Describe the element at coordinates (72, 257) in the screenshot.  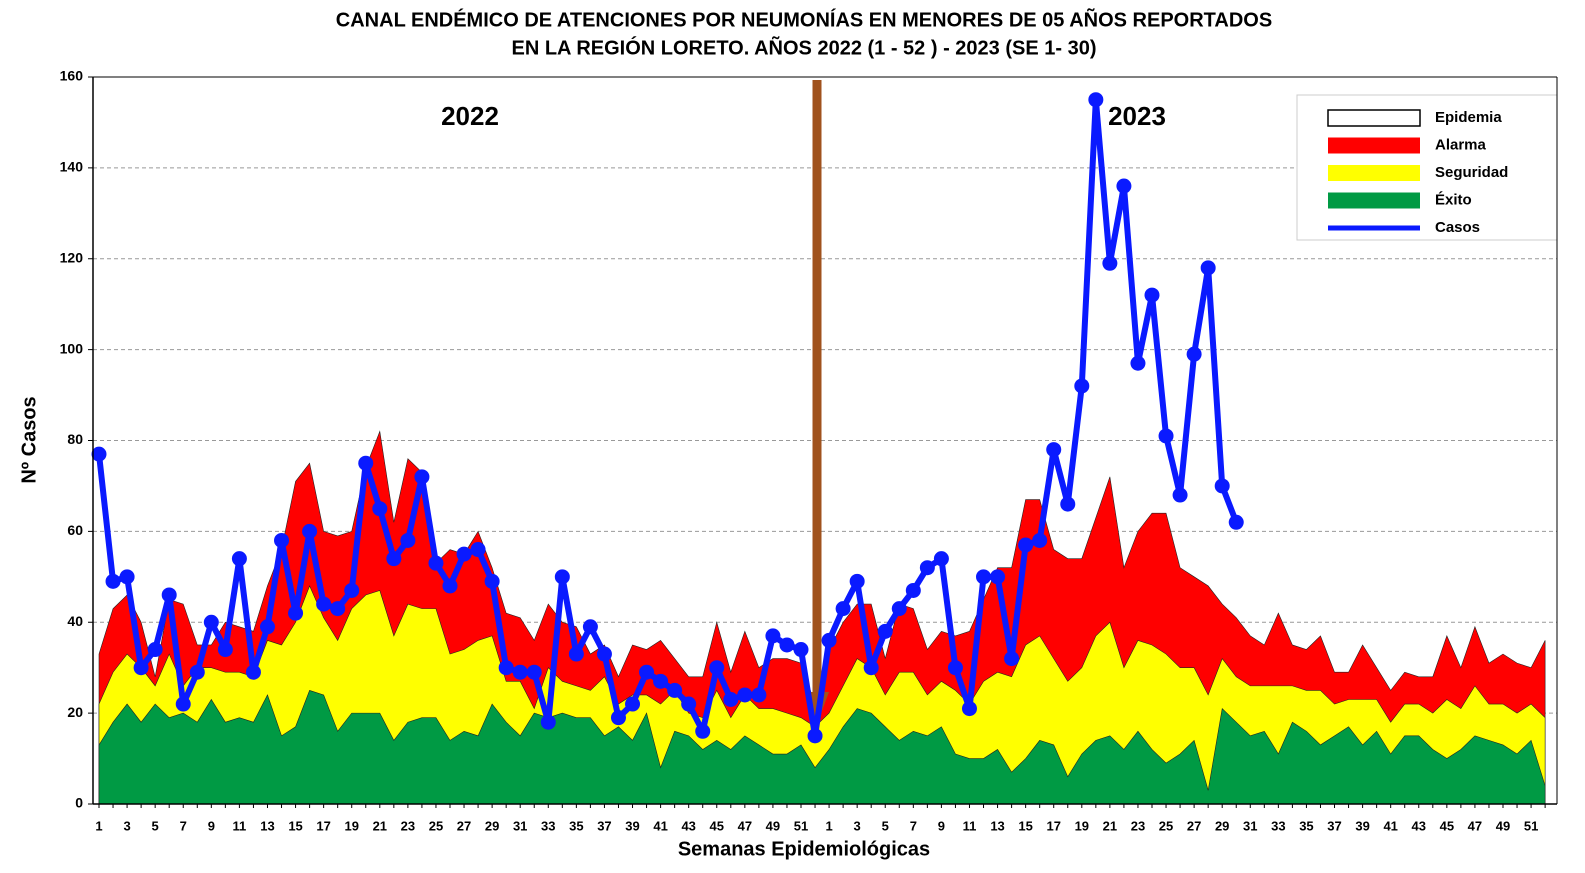
I see `y-tick-label: 120` at that location.